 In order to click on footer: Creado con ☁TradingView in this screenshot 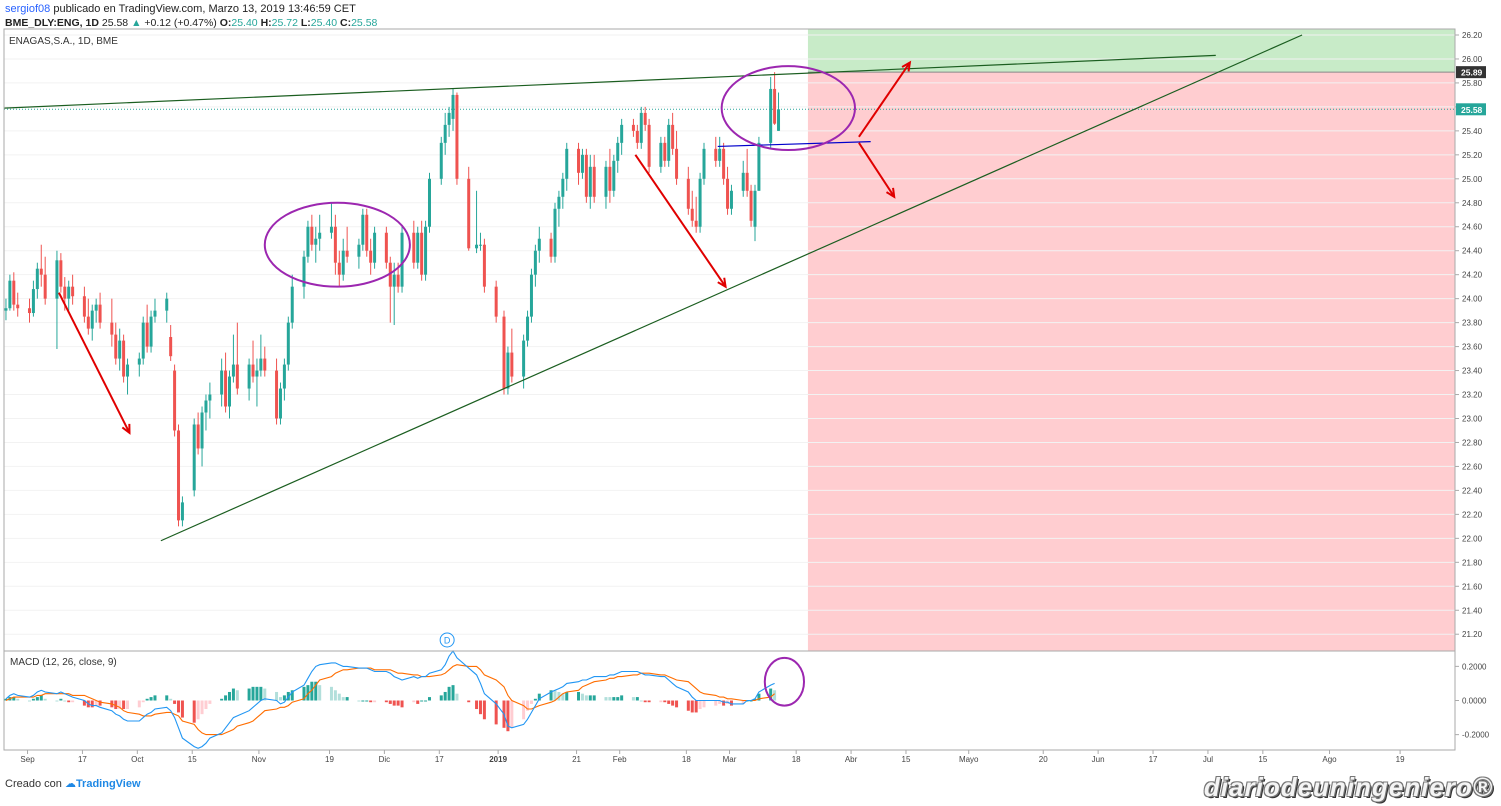, I will do `click(73, 783)`.